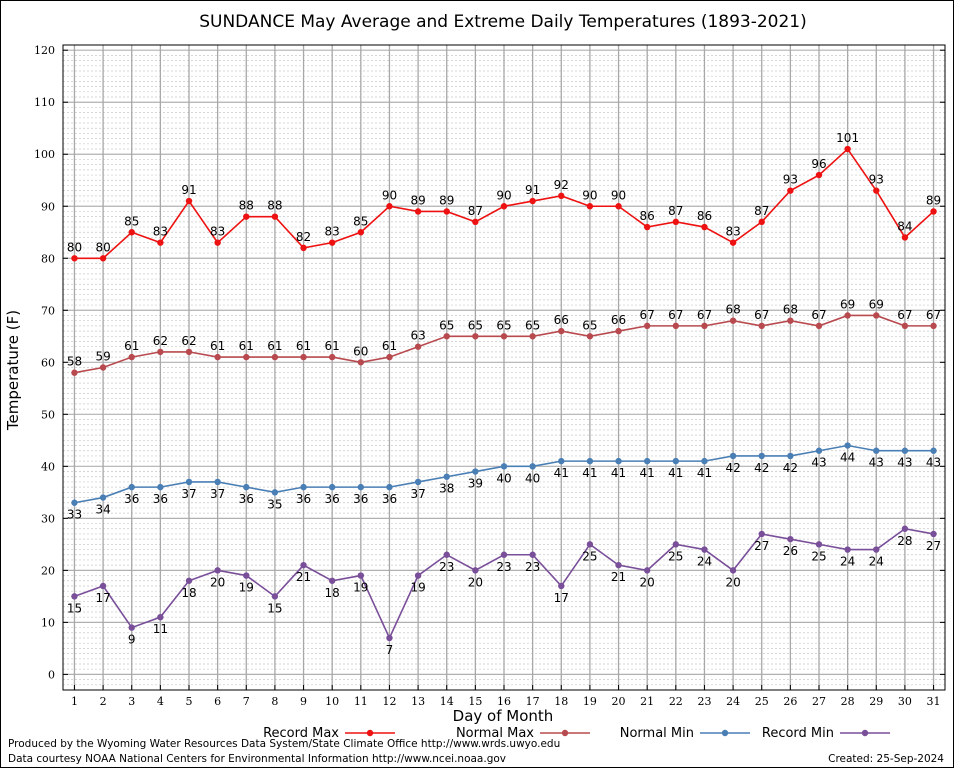 The height and width of the screenshot is (768, 954). What do you see at coordinates (933, 200) in the screenshot?
I see `data-label: 89` at bounding box center [933, 200].